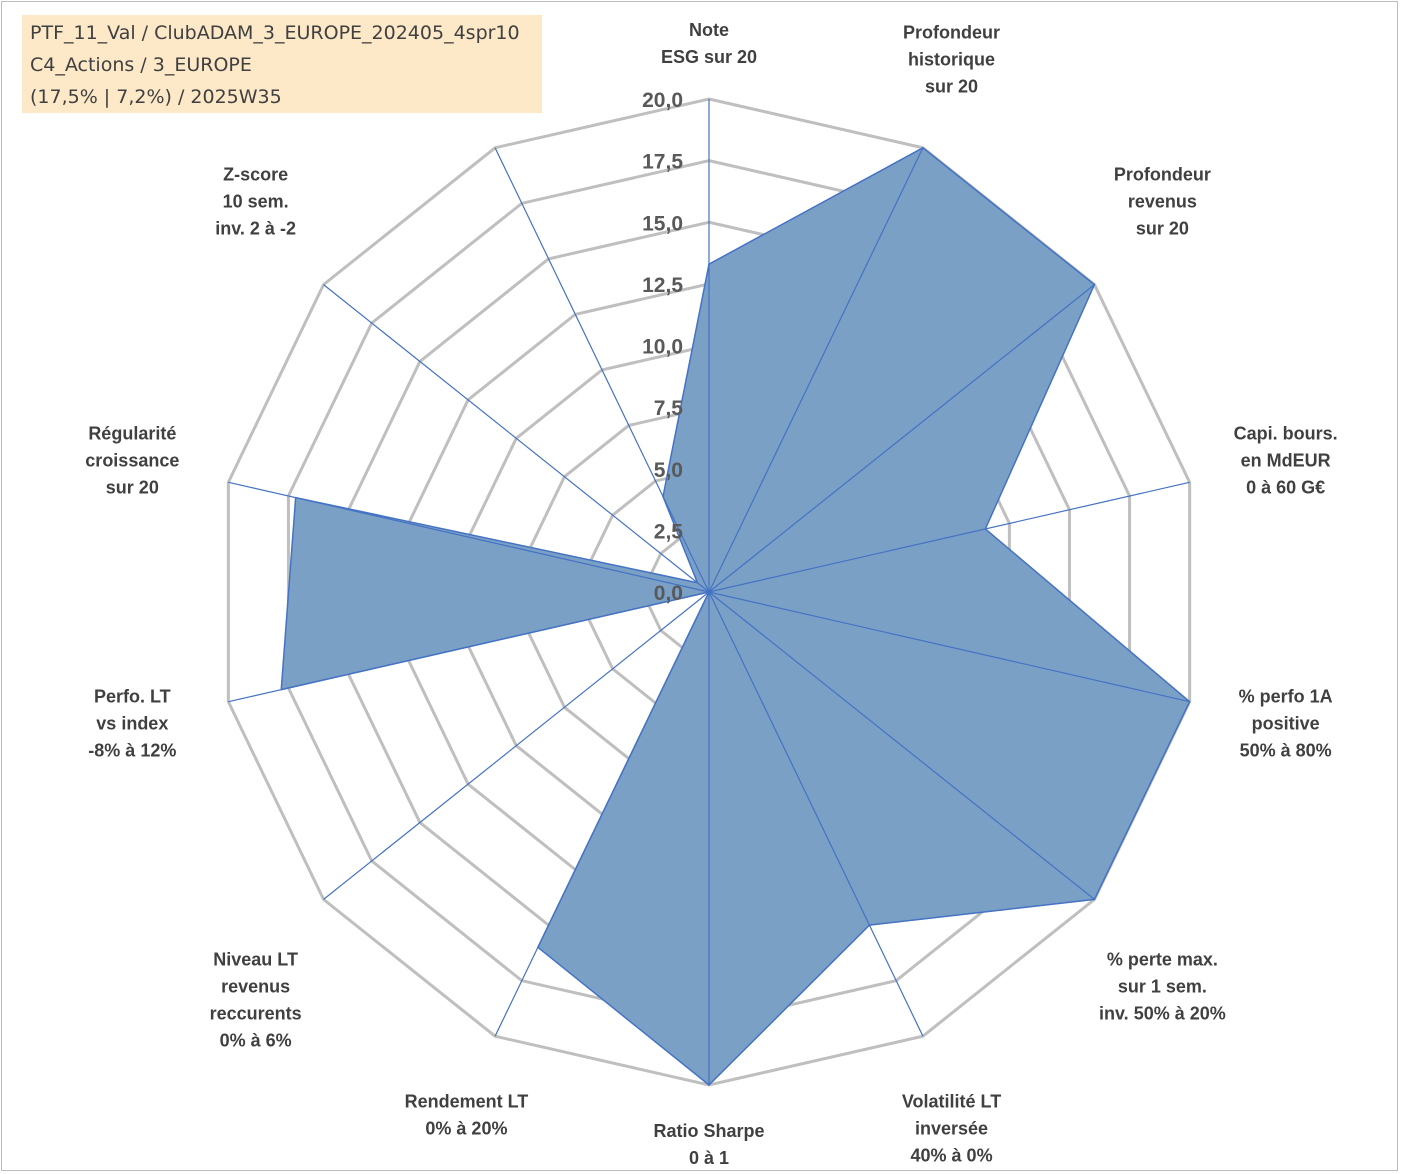  What do you see at coordinates (1162, 987) in the screenshot?
I see `axis-label: % perte max. sur 1 sem. inv. 50% à 20%` at bounding box center [1162, 987].